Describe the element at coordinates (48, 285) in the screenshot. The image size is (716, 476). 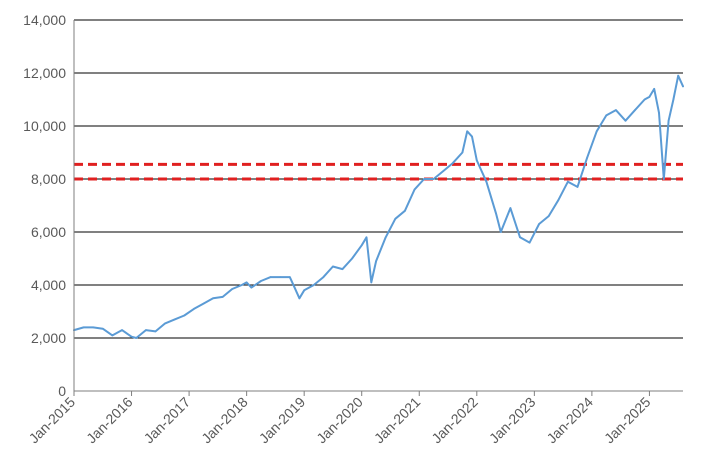
I see `y-tick-label: 4,000` at that location.